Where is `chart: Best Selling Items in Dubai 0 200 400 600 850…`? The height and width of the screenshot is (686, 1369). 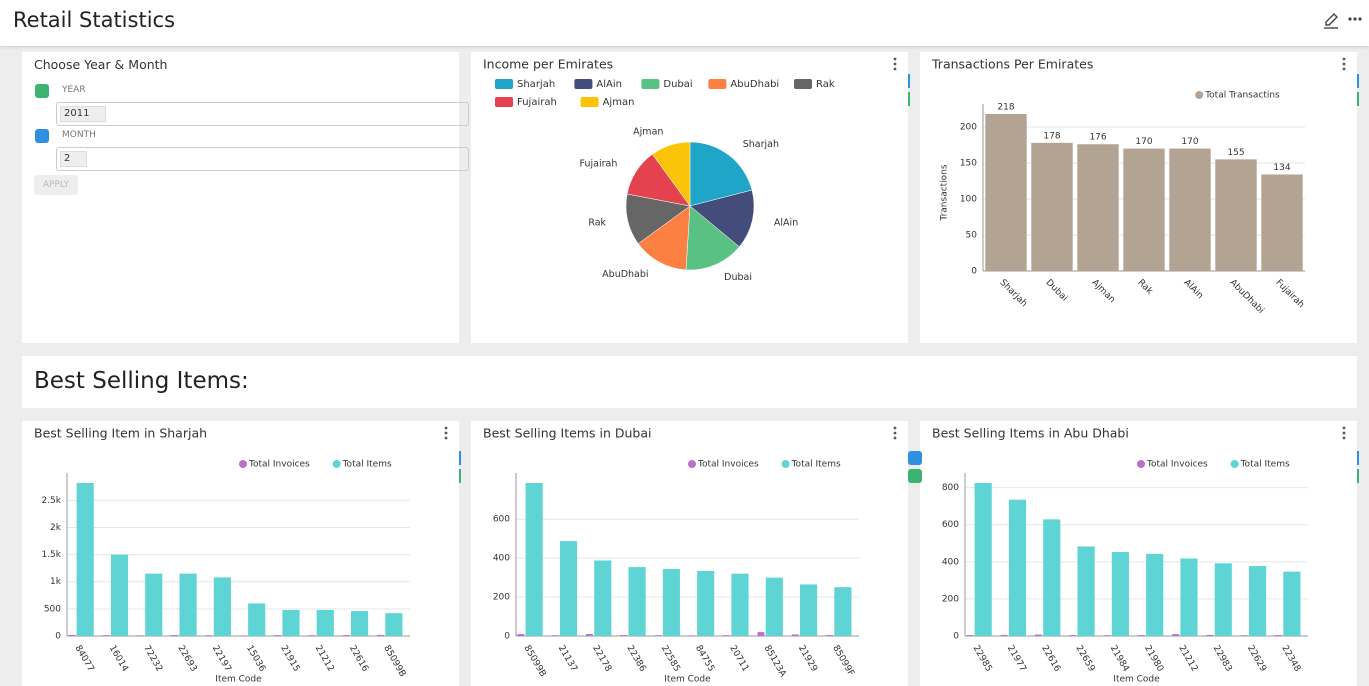
chart: Best Selling Items in Dubai 0 200 400 600 850… is located at coordinates (690, 555).